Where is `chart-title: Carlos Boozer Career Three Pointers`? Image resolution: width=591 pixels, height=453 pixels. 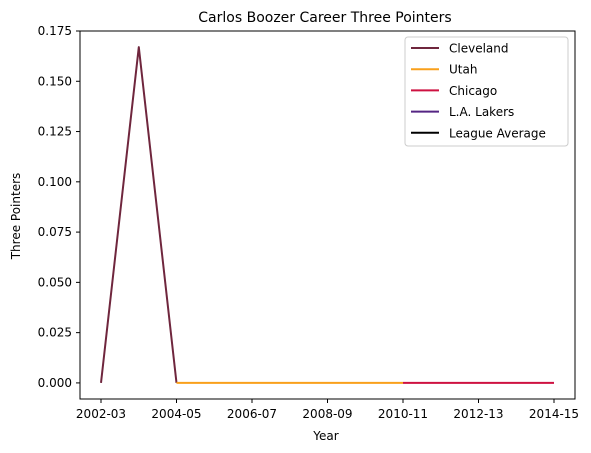 chart-title: Carlos Boozer Career Three Pointers is located at coordinates (324, 18).